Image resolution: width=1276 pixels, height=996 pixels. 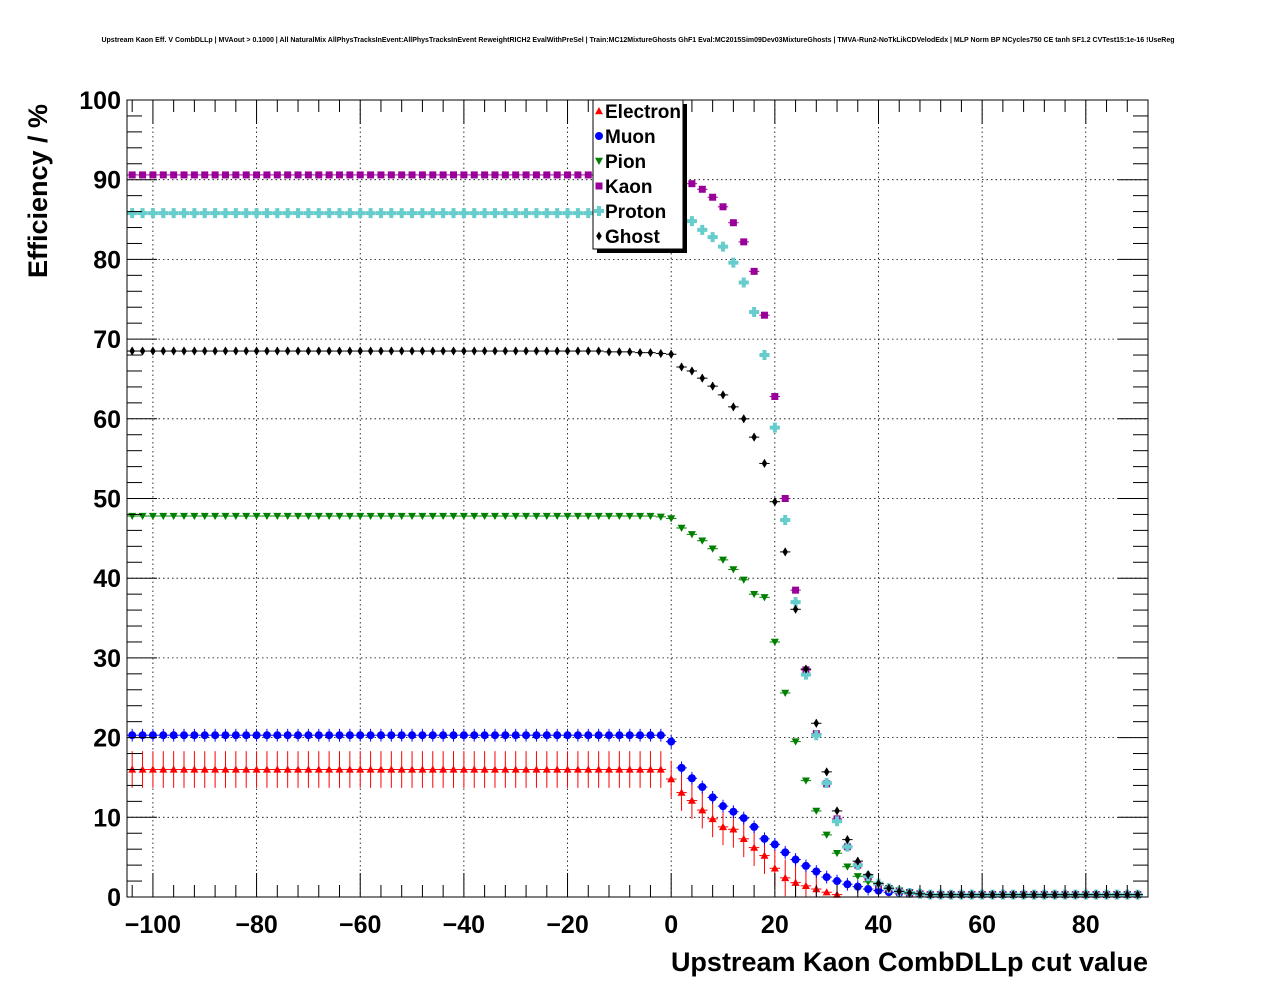 What do you see at coordinates (107, 739) in the screenshot?
I see `y-tick-label: 20` at bounding box center [107, 739].